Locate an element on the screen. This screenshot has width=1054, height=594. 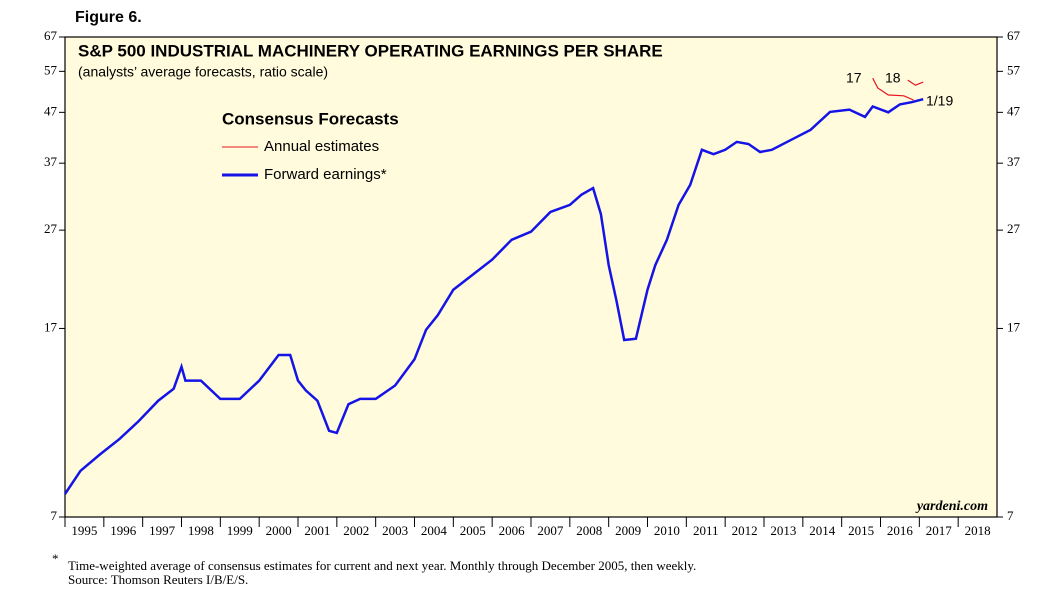
x-tick-label: 1999 is located at coordinates (240, 530).